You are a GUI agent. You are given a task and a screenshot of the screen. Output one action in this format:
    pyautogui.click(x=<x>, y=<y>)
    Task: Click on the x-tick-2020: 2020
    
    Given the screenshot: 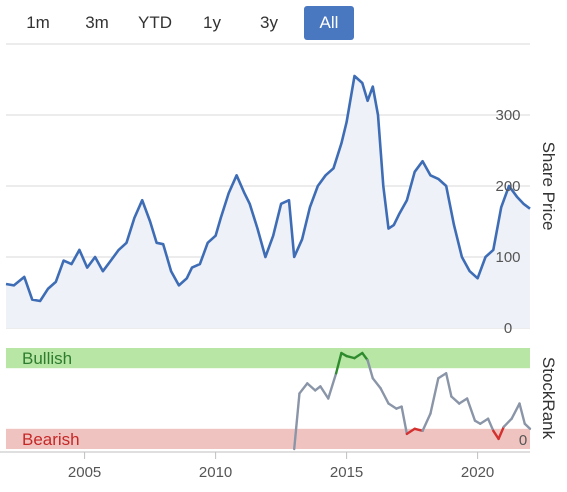 What is the action you would take?
    pyautogui.click(x=477, y=472)
    